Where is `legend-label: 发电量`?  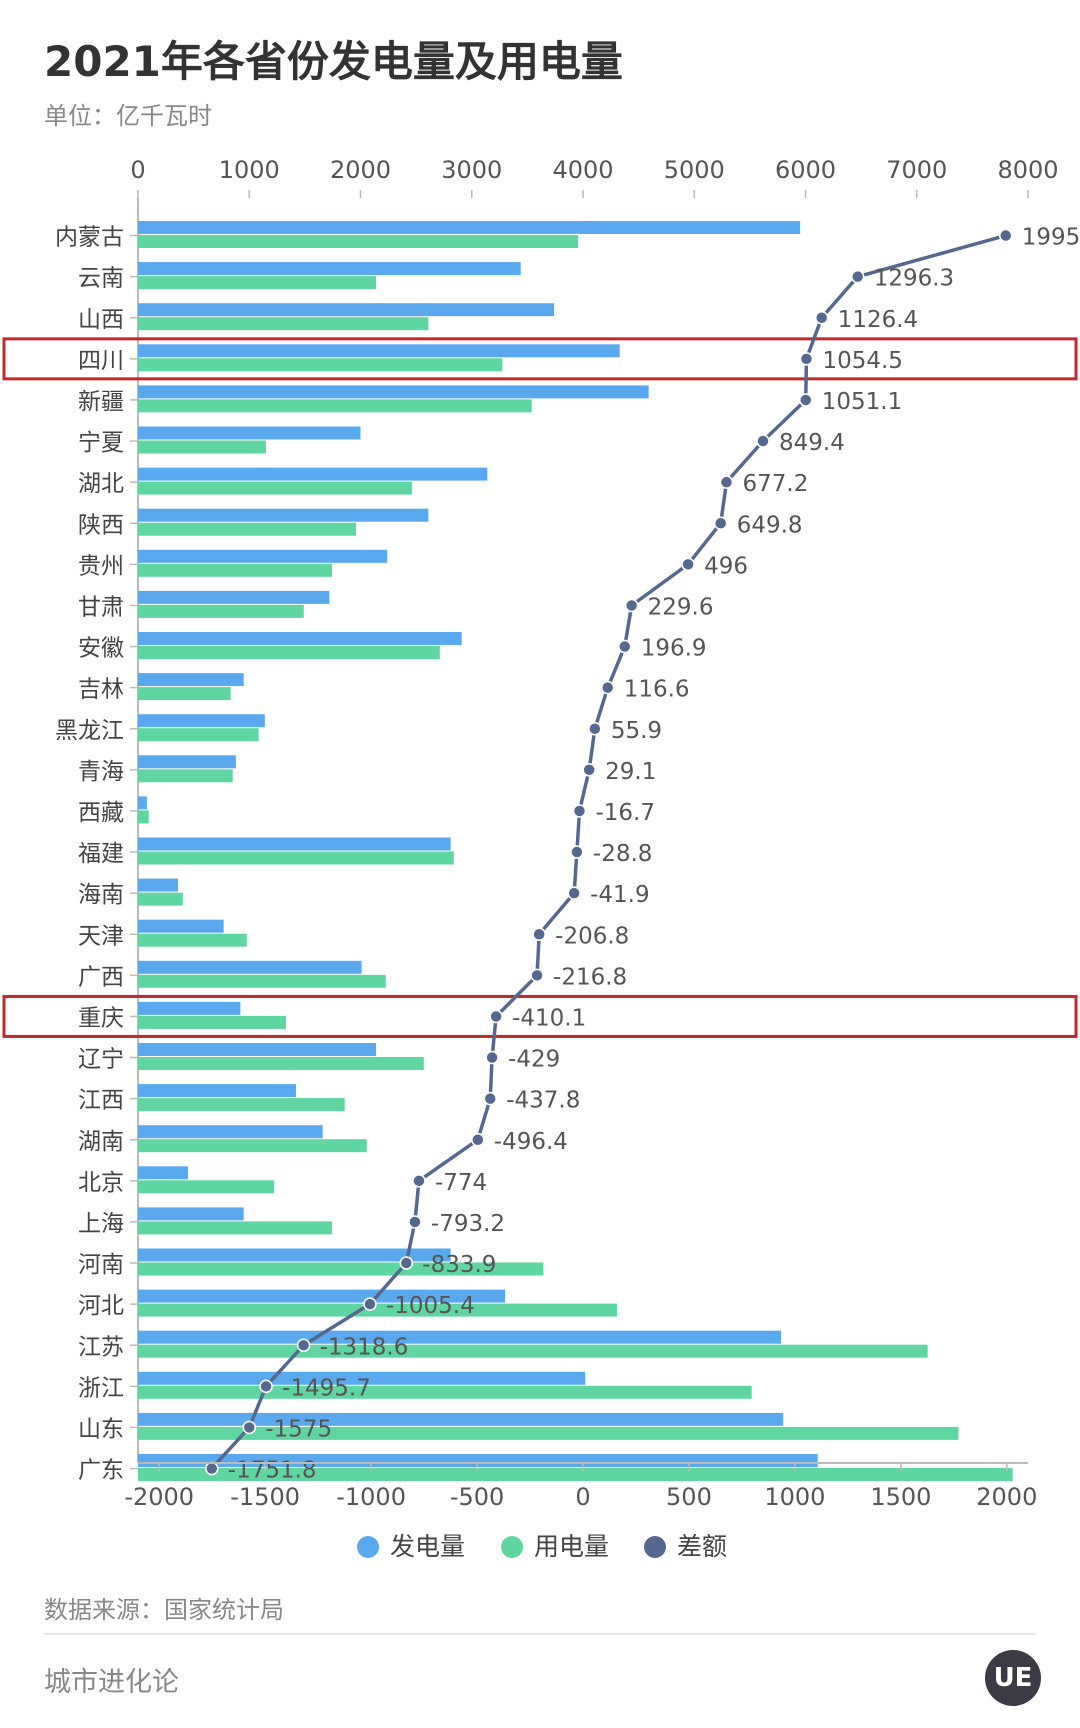
legend-label: 发电量 is located at coordinates (427, 1546).